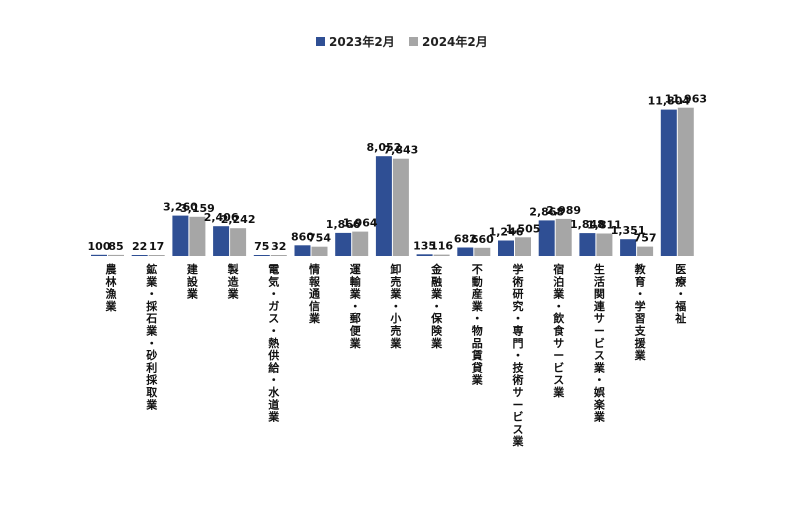 The image size is (800, 513). What do you see at coordinates (111, 287) in the screenshot?
I see `category-label-0: 農林漁業` at bounding box center [111, 287].